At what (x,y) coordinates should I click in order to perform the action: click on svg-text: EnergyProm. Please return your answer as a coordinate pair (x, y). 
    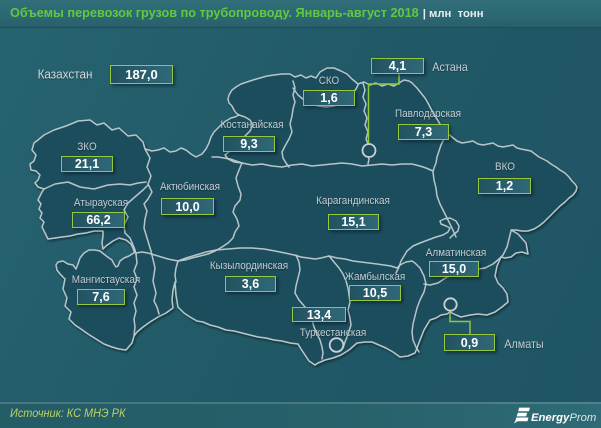
    Looking at the image, I should click on (563, 418).